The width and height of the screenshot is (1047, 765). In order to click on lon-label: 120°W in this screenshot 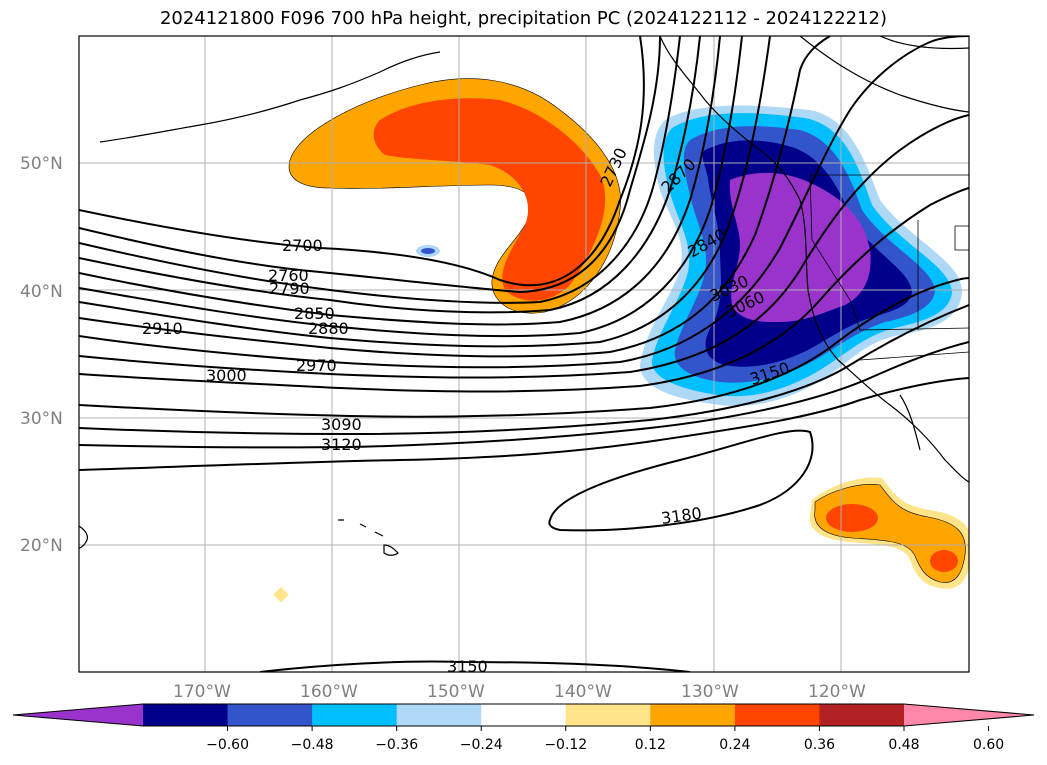, I will do `click(837, 692)`.